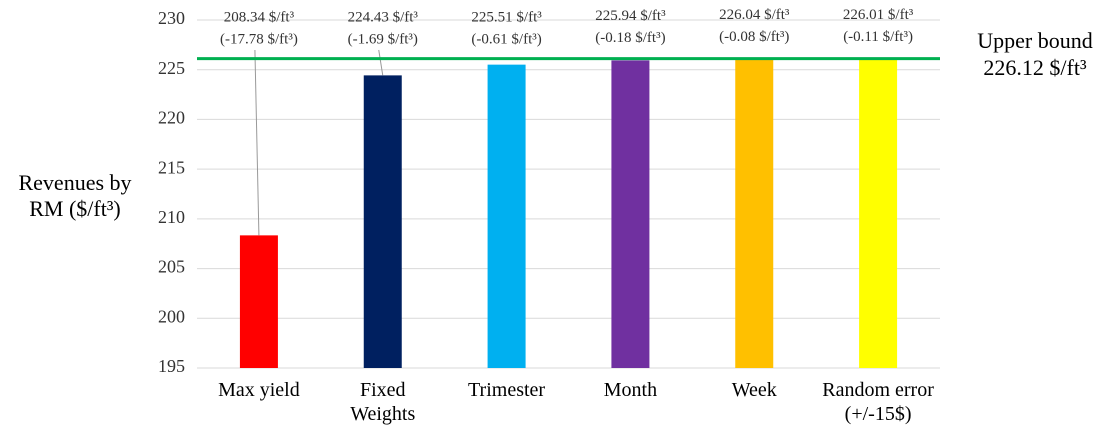 This screenshot has width=1112, height=434. Describe the element at coordinates (1035, 67) in the screenshot. I see `upper-bound-value: 226.12 $/ft³` at that location.